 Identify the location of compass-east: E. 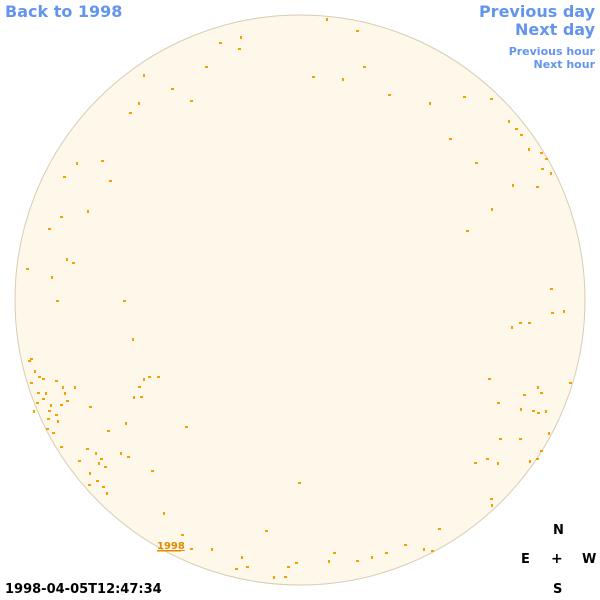
(525, 559).